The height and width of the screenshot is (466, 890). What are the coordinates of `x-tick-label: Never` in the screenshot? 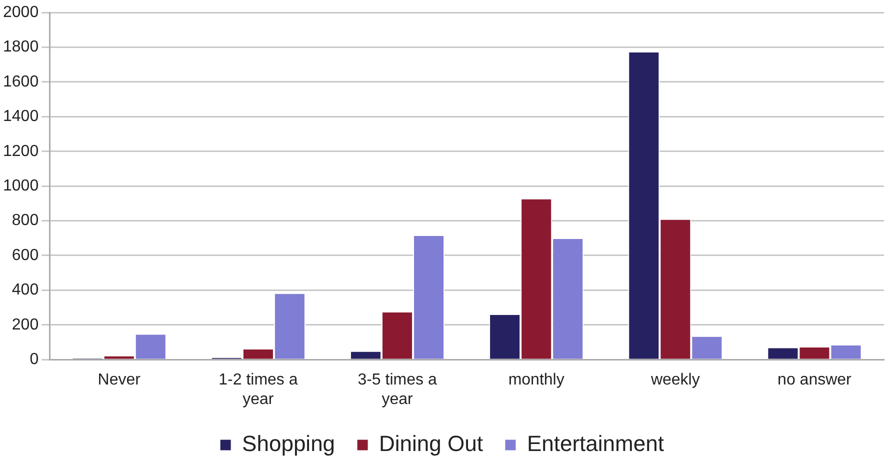 It's located at (120, 380).